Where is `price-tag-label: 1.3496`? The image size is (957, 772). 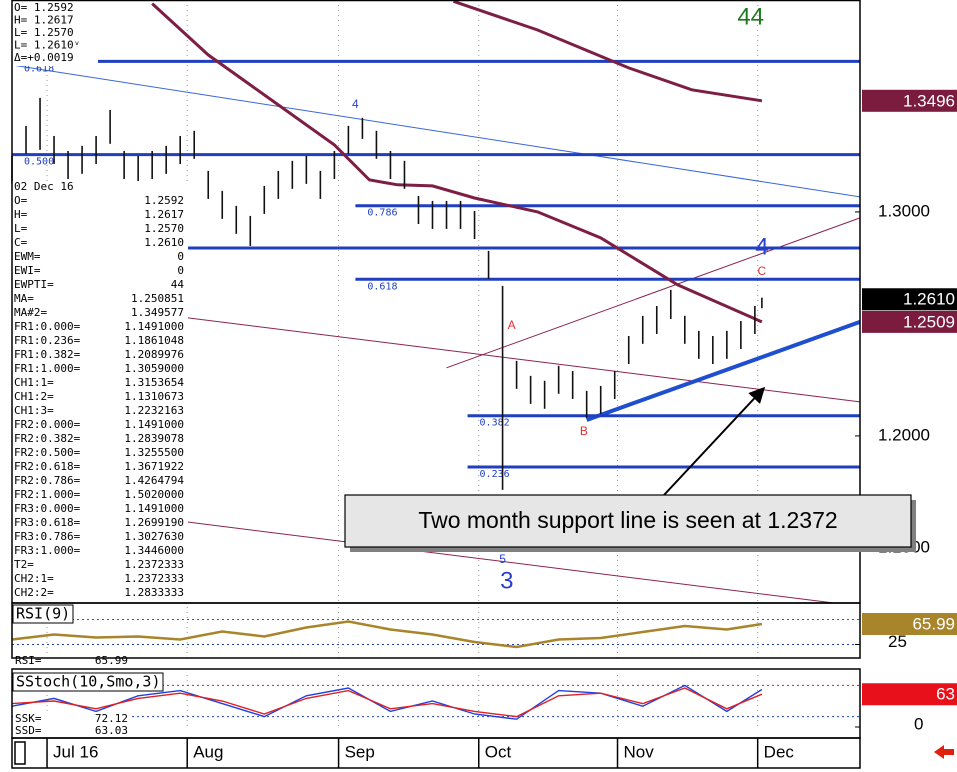 price-tag-label: 1.3496 is located at coordinates (929, 100).